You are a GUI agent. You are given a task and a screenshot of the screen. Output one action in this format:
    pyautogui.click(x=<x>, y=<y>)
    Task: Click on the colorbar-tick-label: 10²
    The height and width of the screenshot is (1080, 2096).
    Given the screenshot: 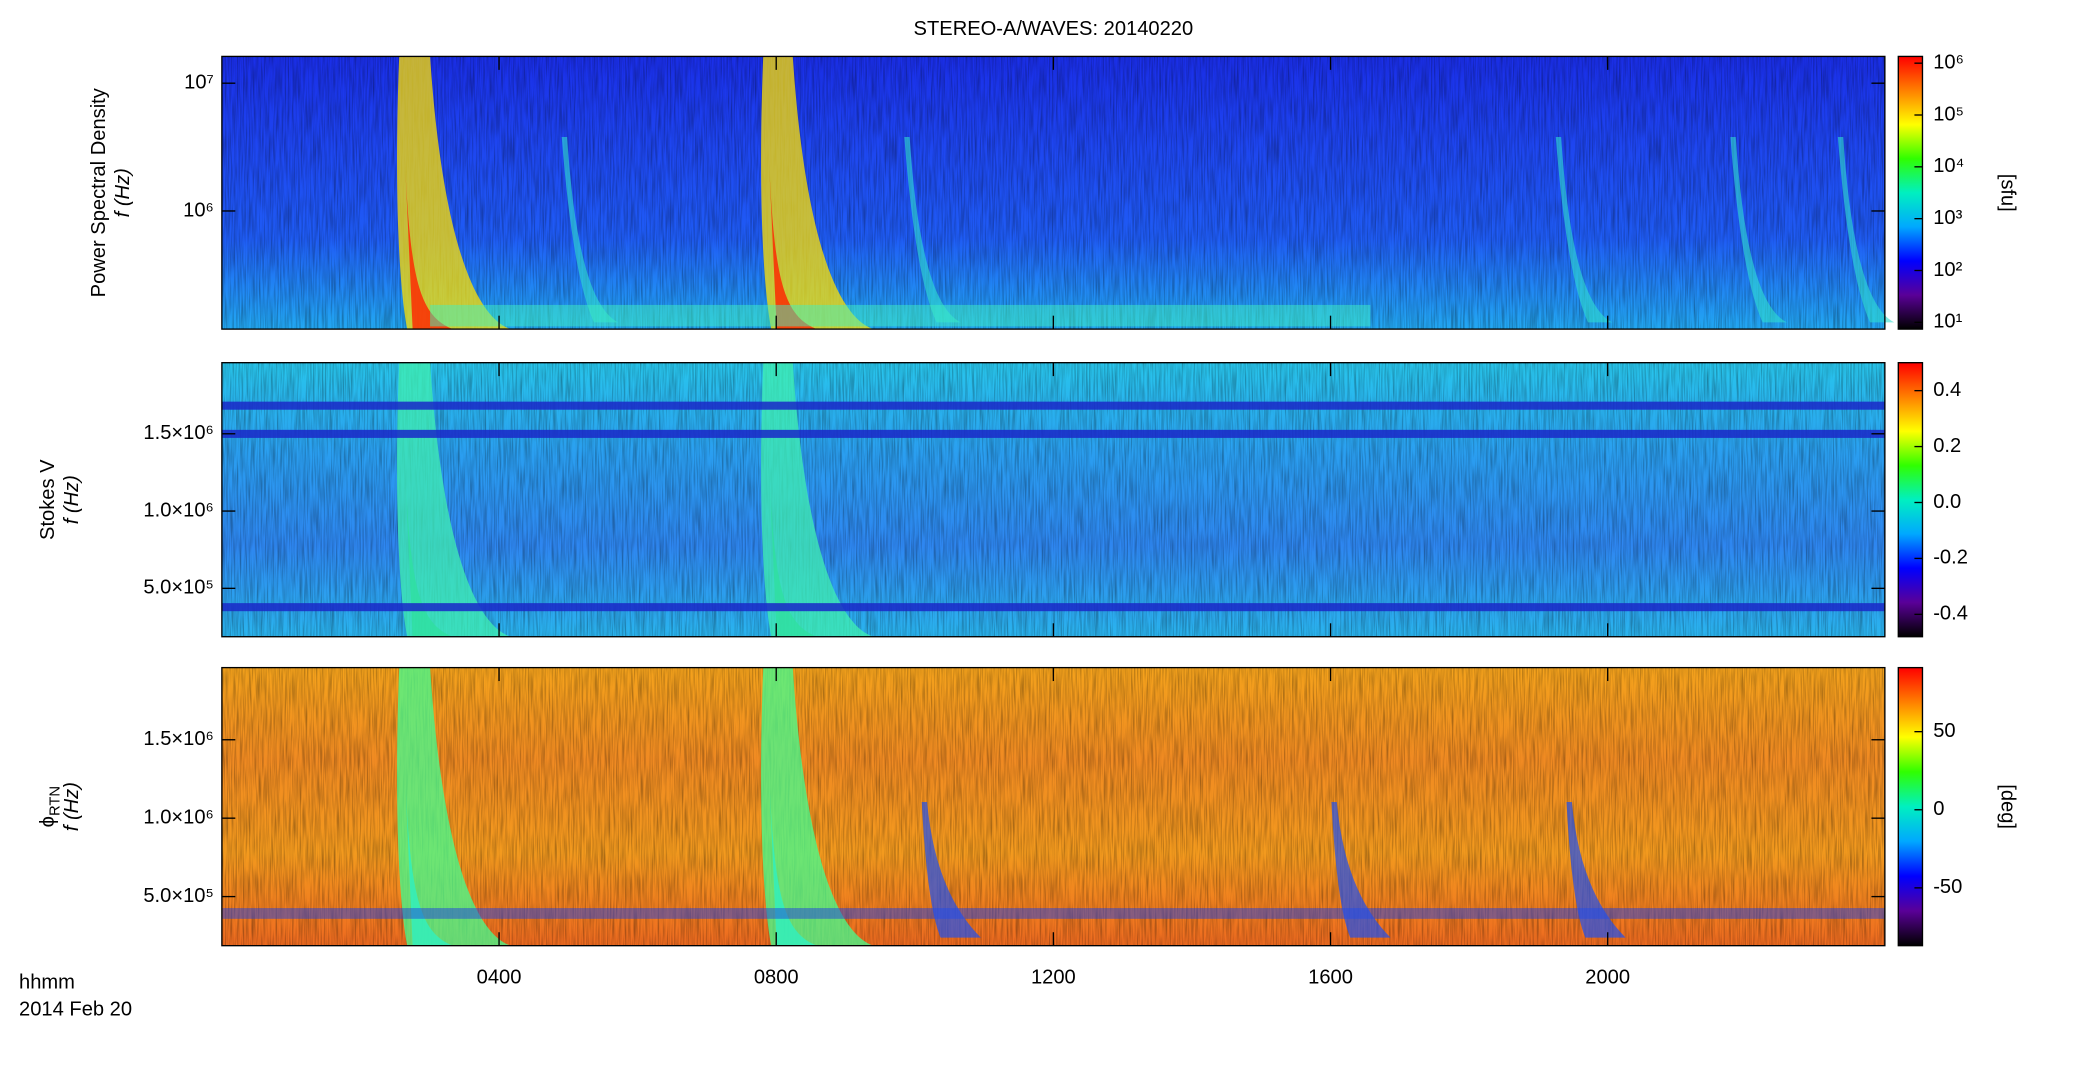 What is the action you would take?
    pyautogui.click(x=1947, y=270)
    